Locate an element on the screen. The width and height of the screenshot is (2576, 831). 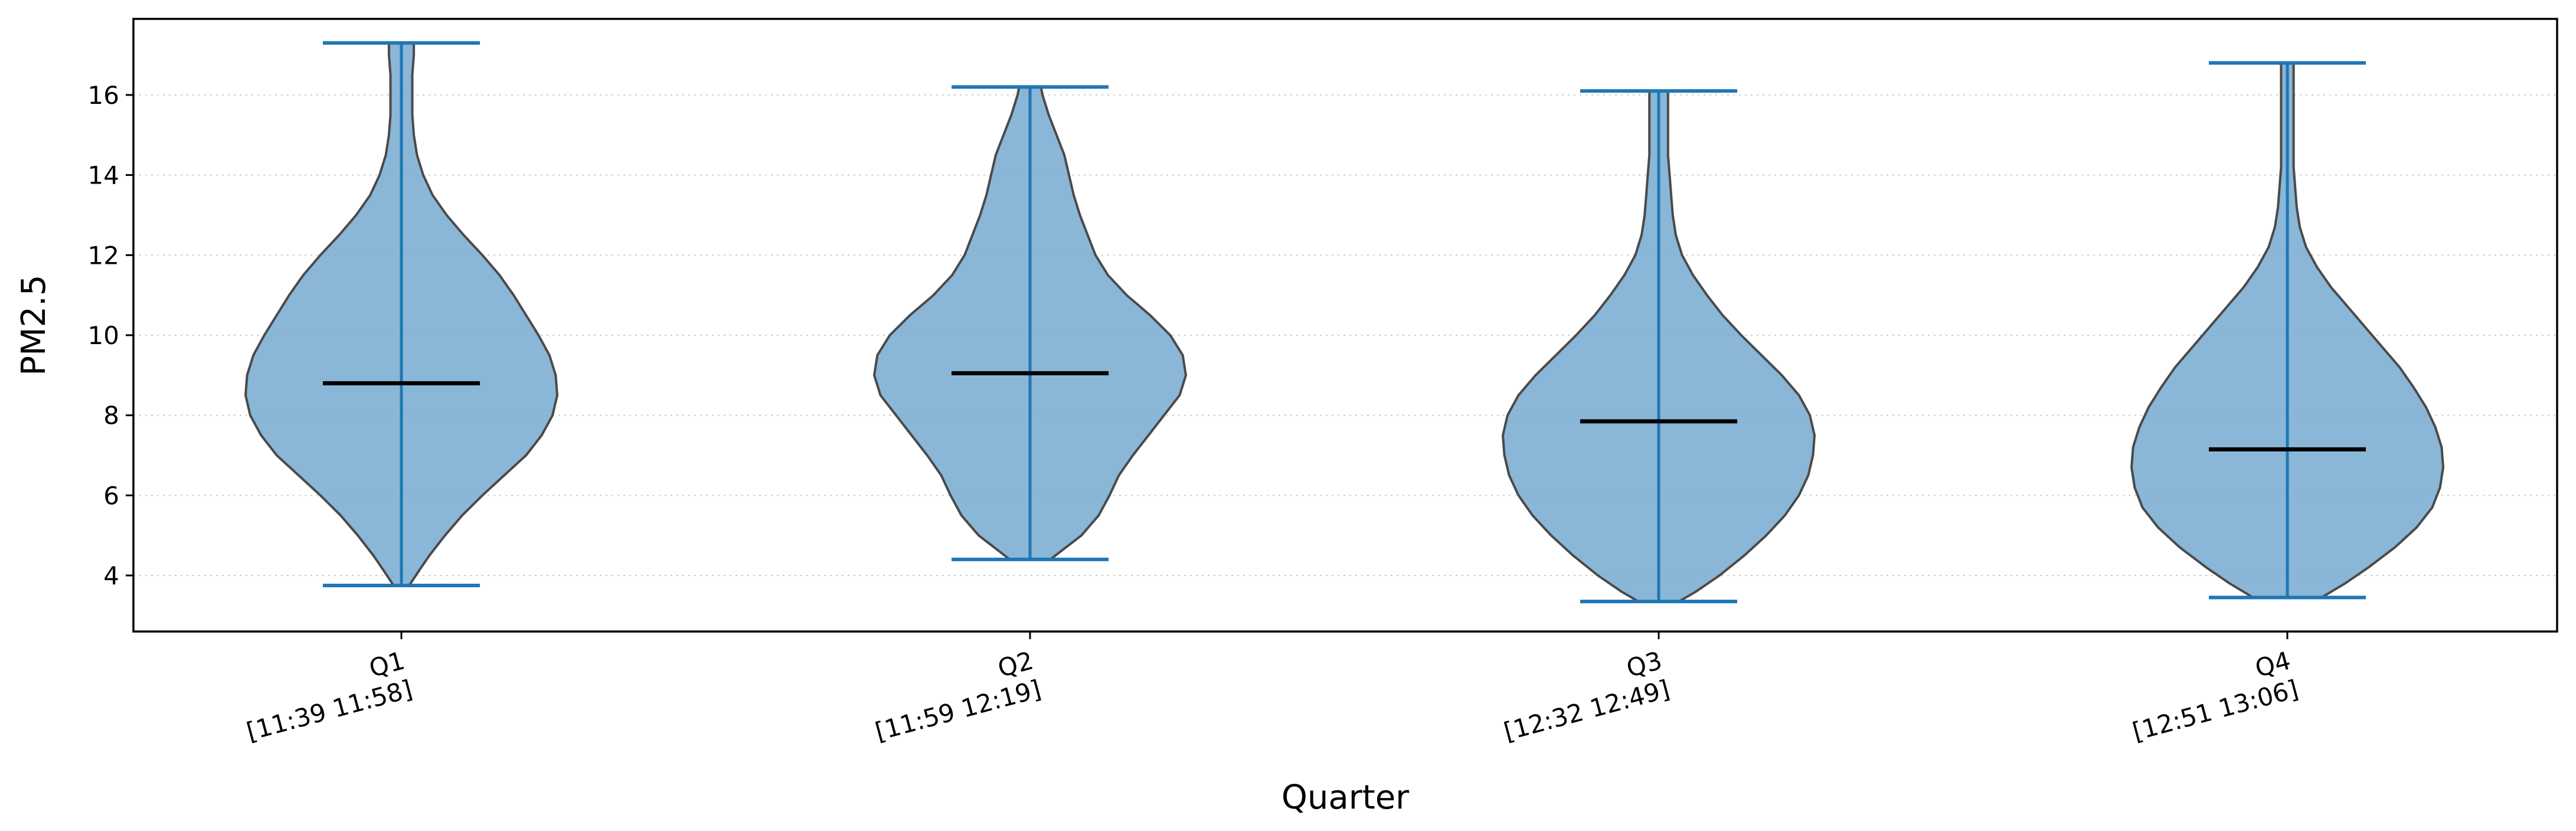
x-axis-label: Quarter is located at coordinates (1346, 797).